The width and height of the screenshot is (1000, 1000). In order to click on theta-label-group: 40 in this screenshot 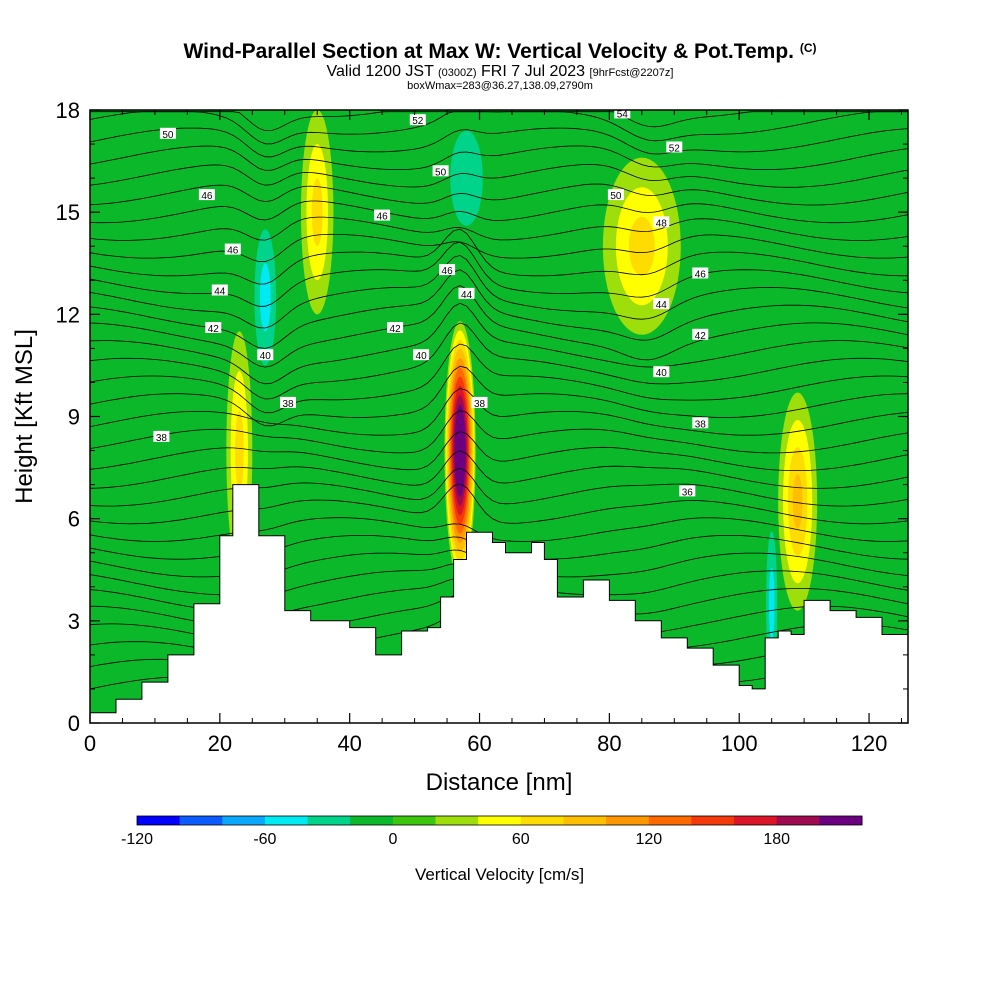, I will do `click(661, 372)`.